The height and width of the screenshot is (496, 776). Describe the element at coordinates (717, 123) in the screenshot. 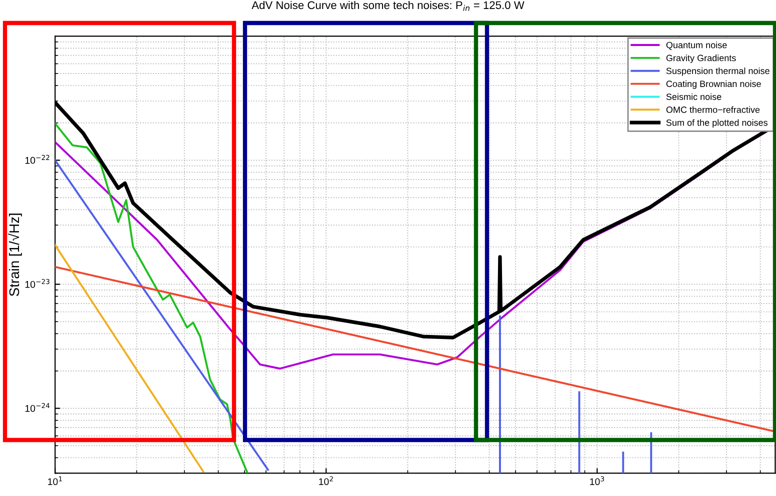

I see `legend-label: Sum of the plotted noises` at that location.